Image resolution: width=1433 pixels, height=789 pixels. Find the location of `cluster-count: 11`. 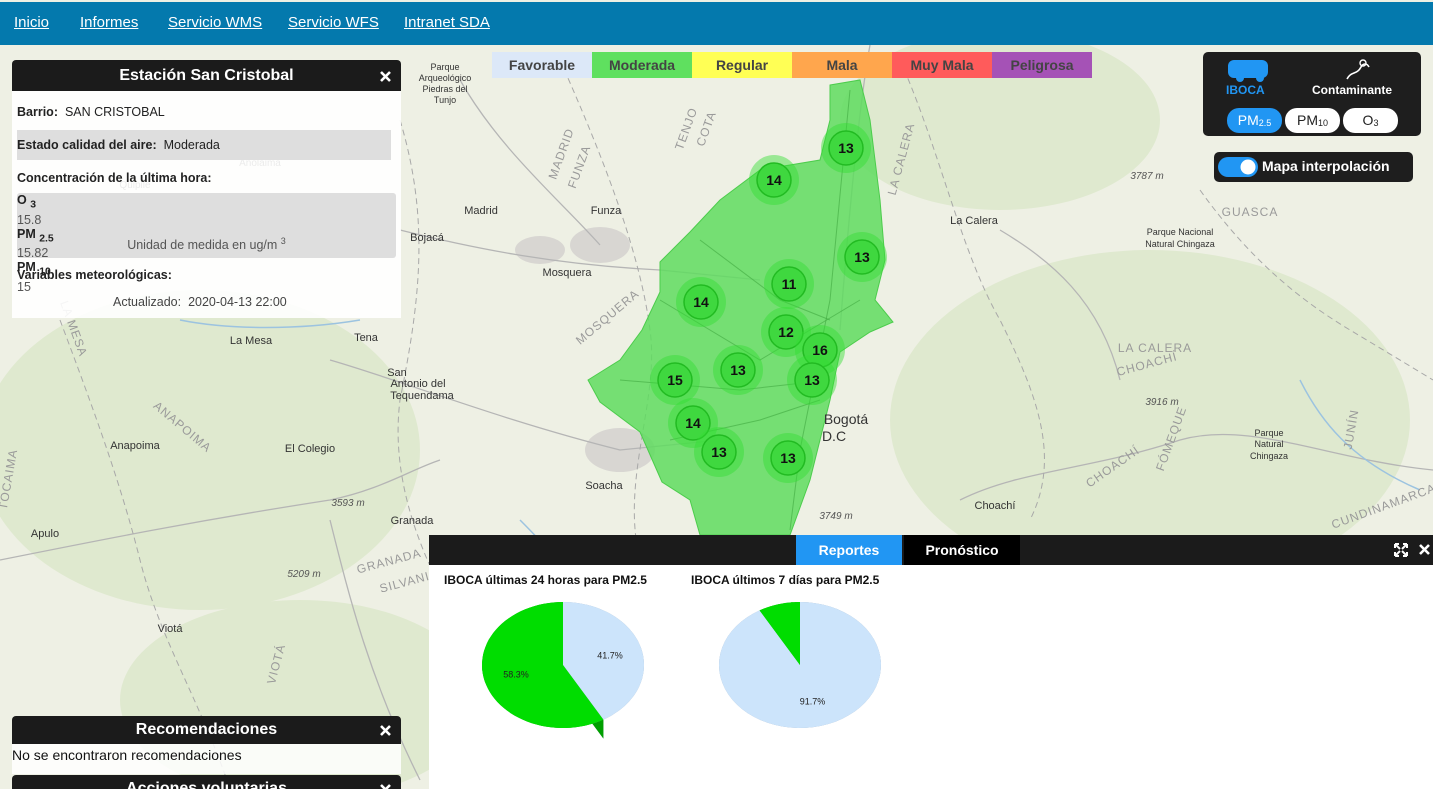

cluster-count: 11 is located at coordinates (789, 284).